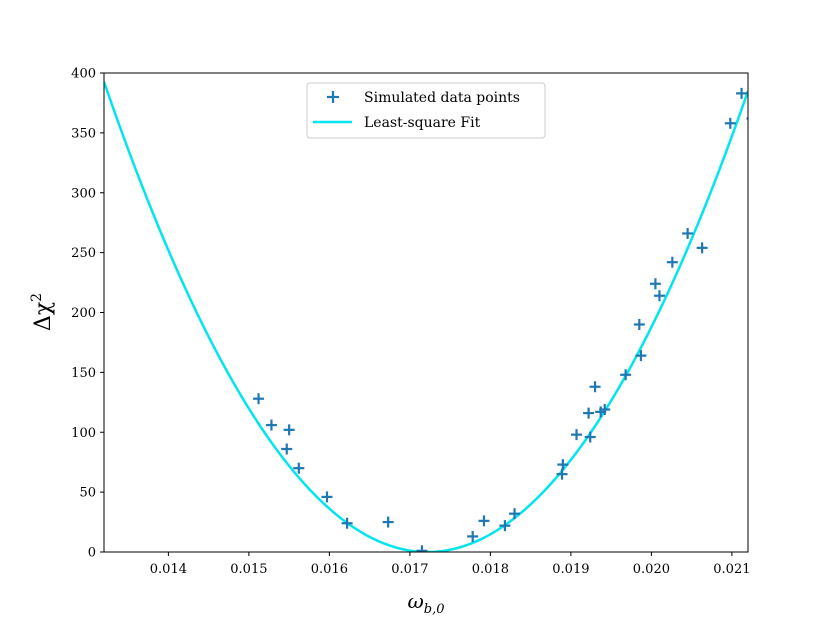 The height and width of the screenshot is (623, 830). Describe the element at coordinates (83, 433) in the screenshot. I see `y-tick-label: 100` at that location.